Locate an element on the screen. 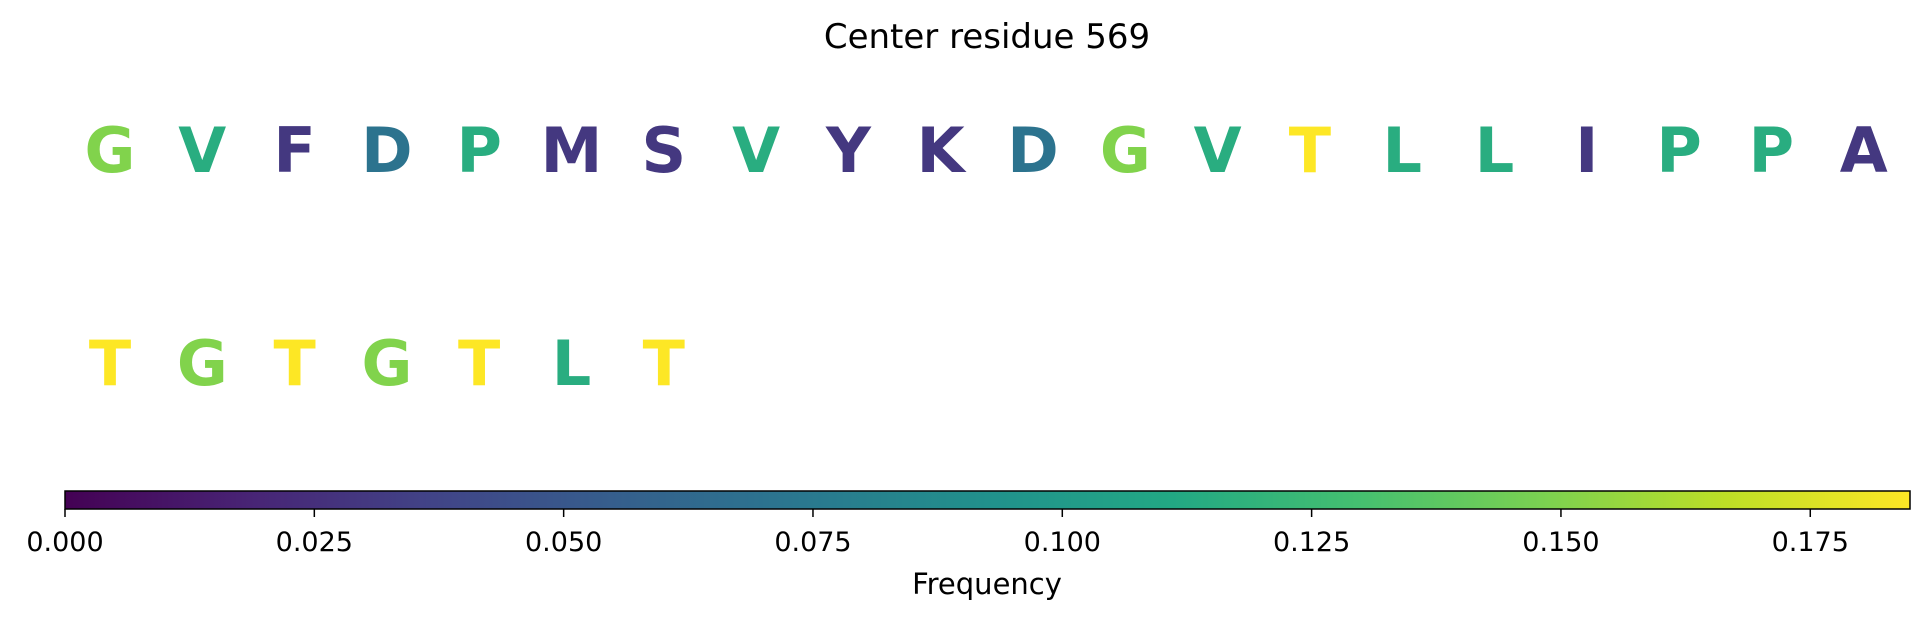  residue-f-1-3: F is located at coordinates (294, 150).